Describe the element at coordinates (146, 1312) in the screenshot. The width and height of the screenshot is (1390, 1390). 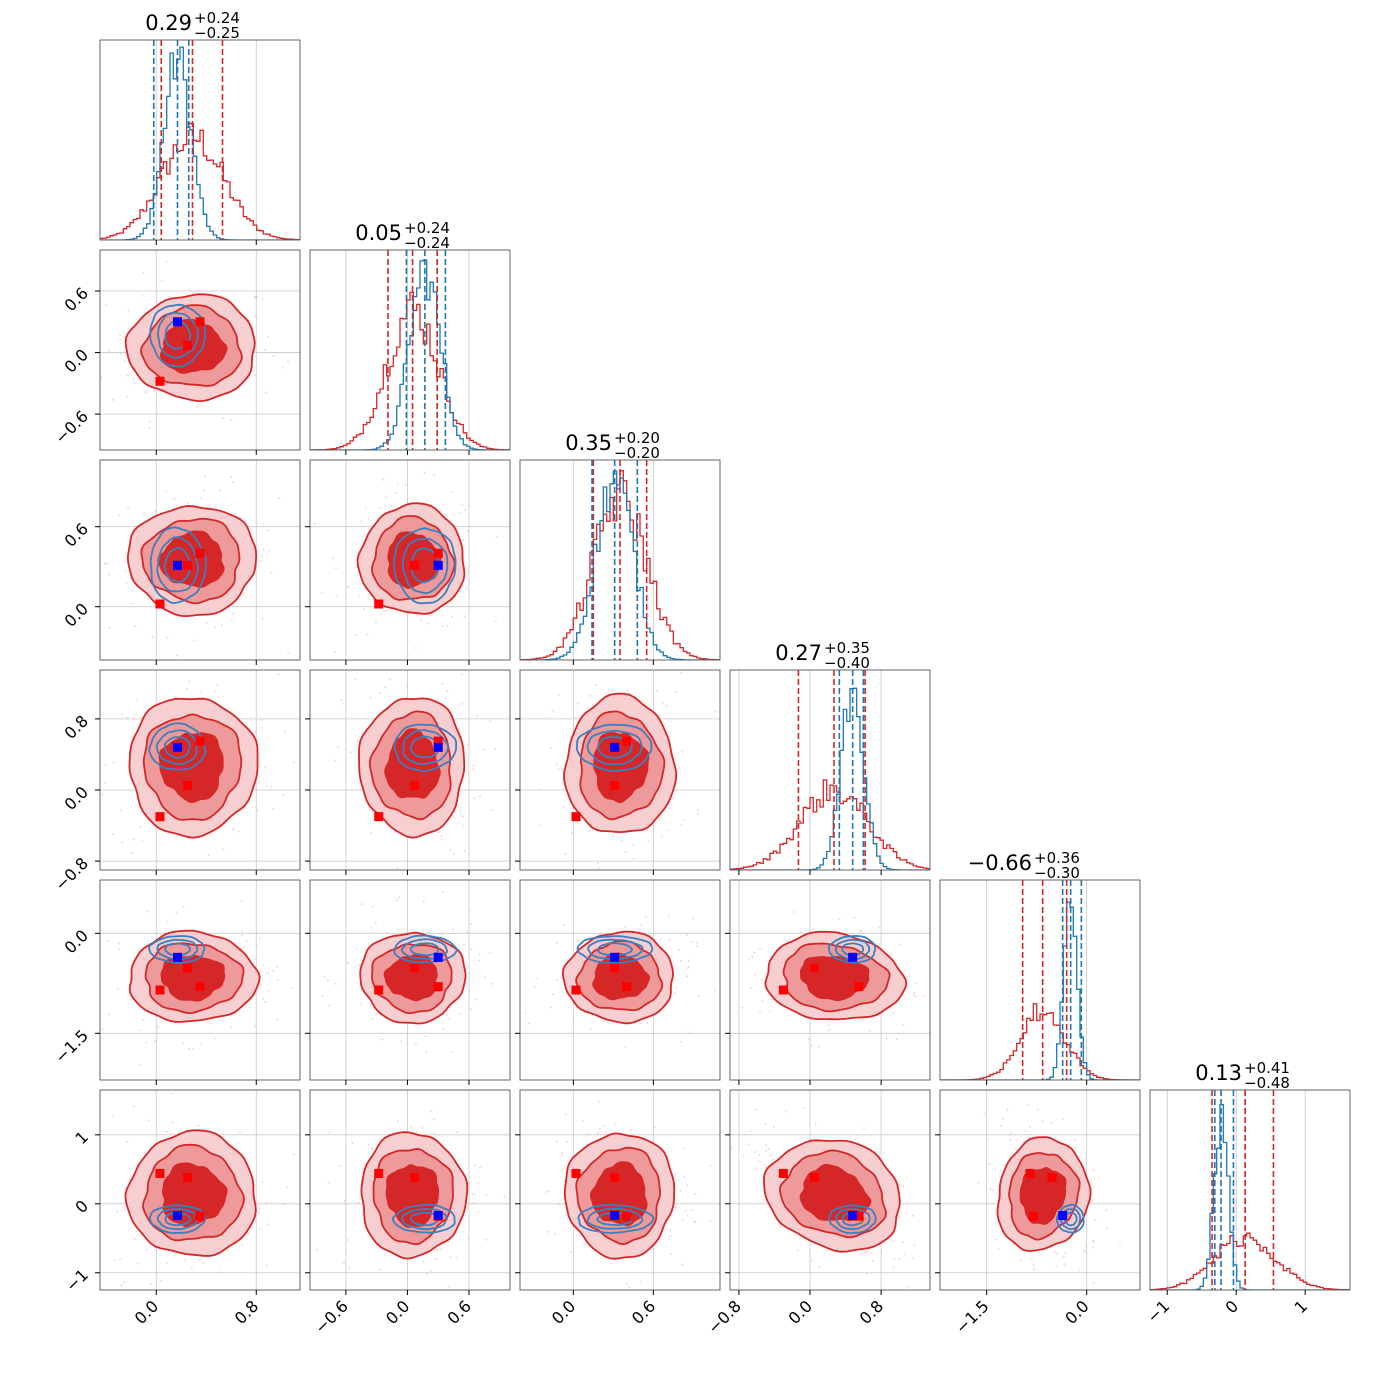
I see `x-tick-label: 0.0` at that location.